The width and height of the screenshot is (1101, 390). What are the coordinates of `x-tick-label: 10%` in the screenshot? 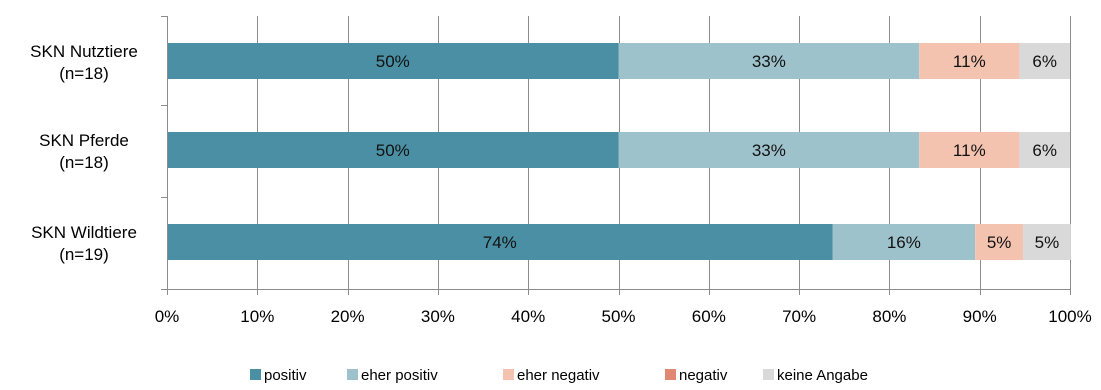 It's located at (257, 316).